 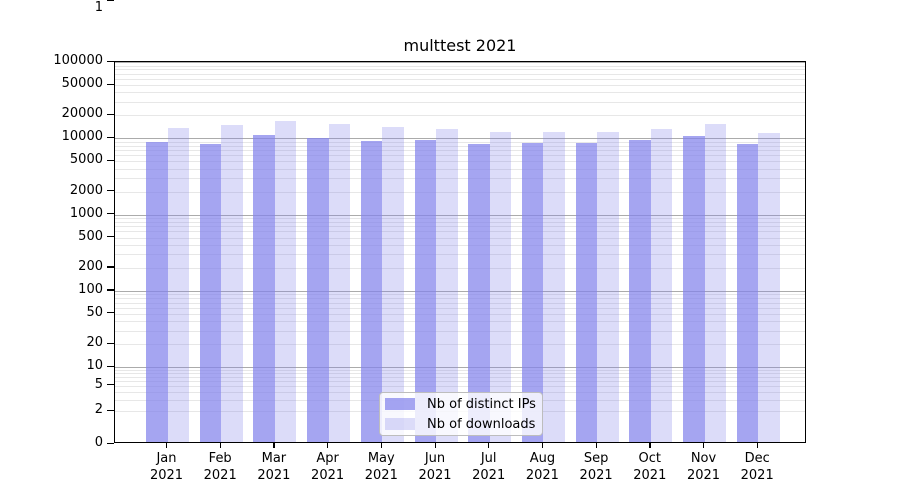 What do you see at coordinates (285, 281) in the screenshot?
I see `bar-downloads-mar-2021` at bounding box center [285, 281].